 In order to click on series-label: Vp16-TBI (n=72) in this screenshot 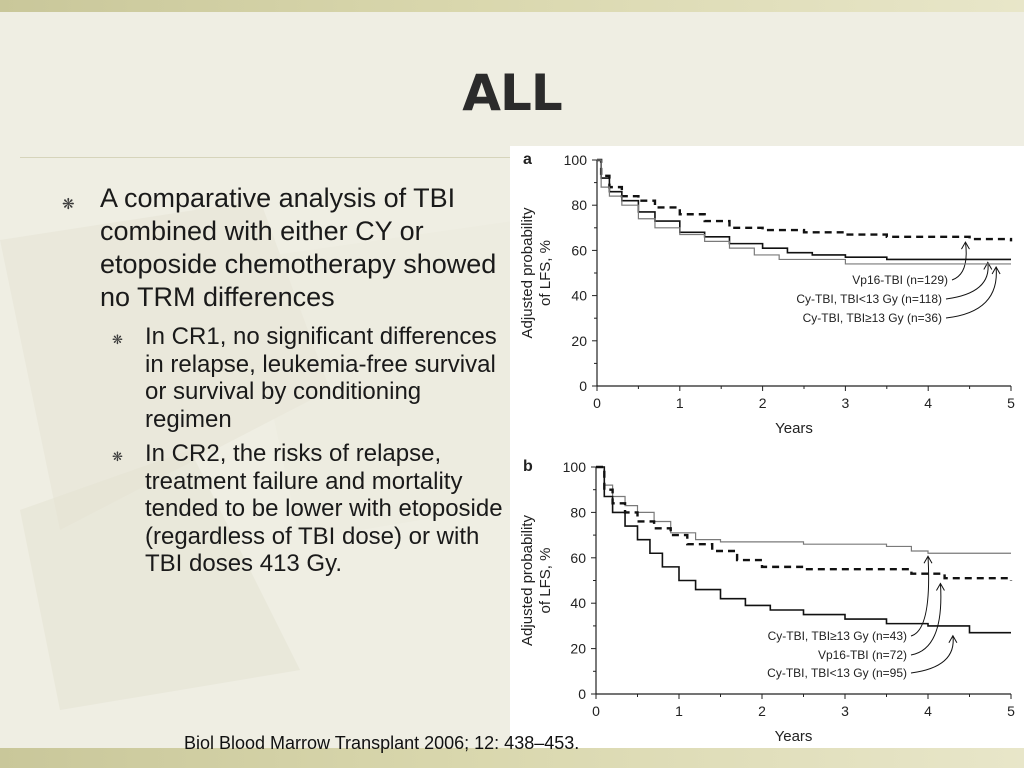, I will do `click(862, 655)`.